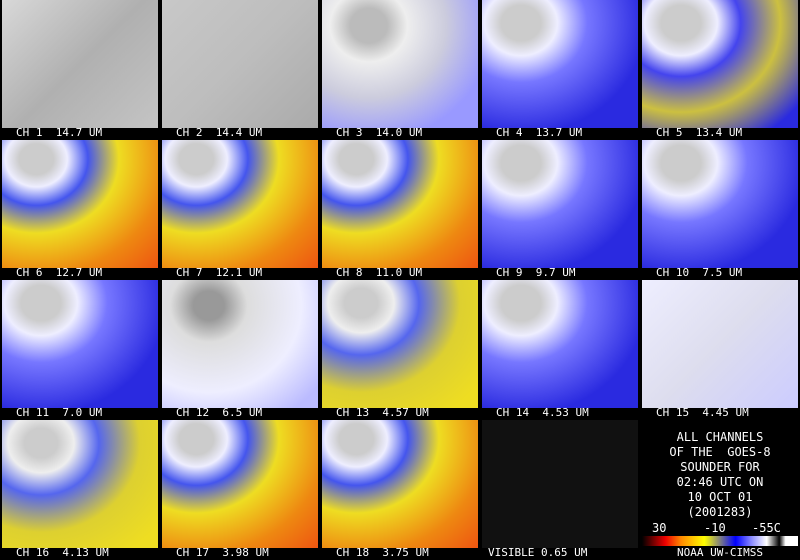 The height and width of the screenshot is (560, 800). I want to click on panel-label: CH 5 13.4 UM, so click(699, 132).